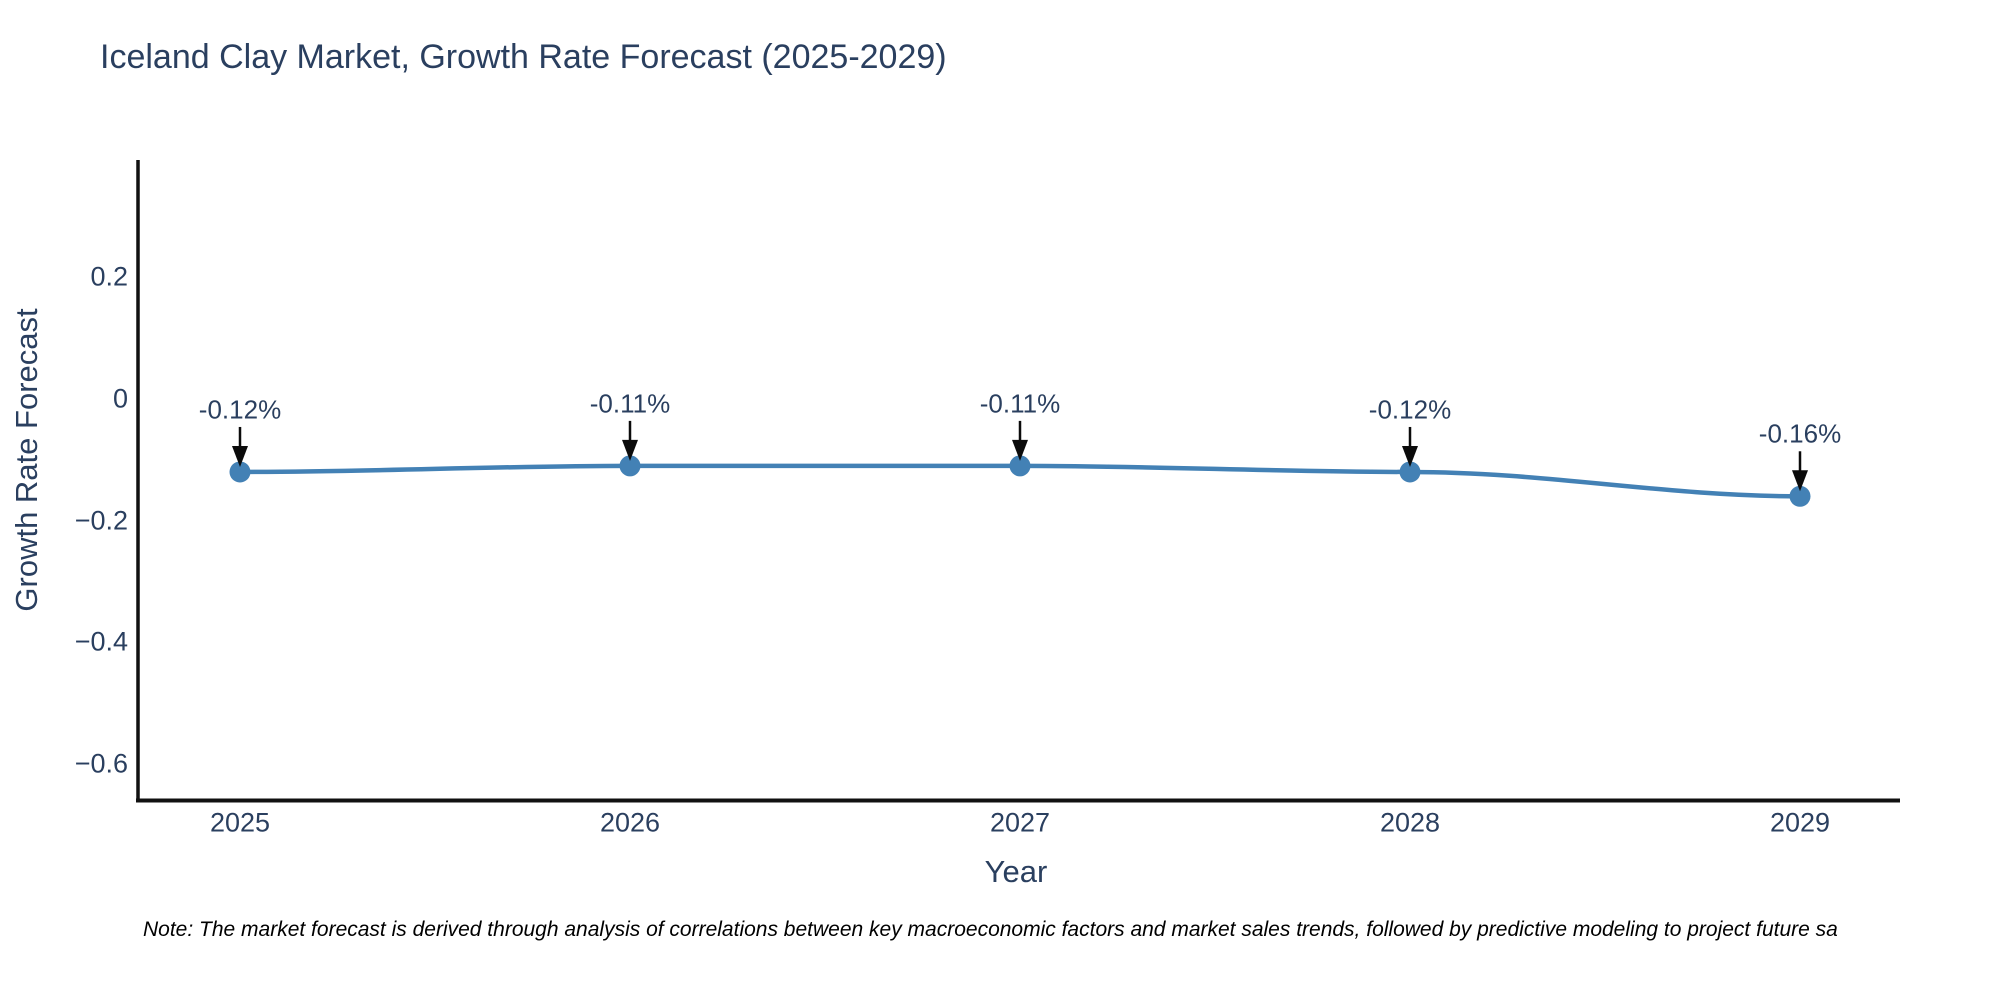  What do you see at coordinates (1016, 871) in the screenshot?
I see `x-axis-title: Year` at bounding box center [1016, 871].